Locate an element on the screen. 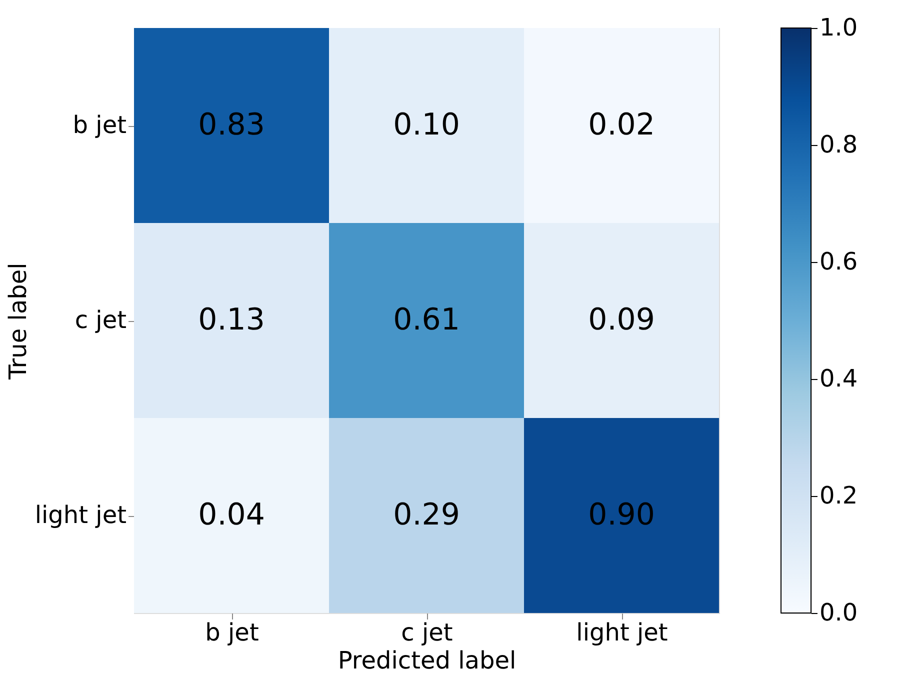 The width and height of the screenshot is (911, 674). x-tick-label: light jet is located at coordinates (622, 632).